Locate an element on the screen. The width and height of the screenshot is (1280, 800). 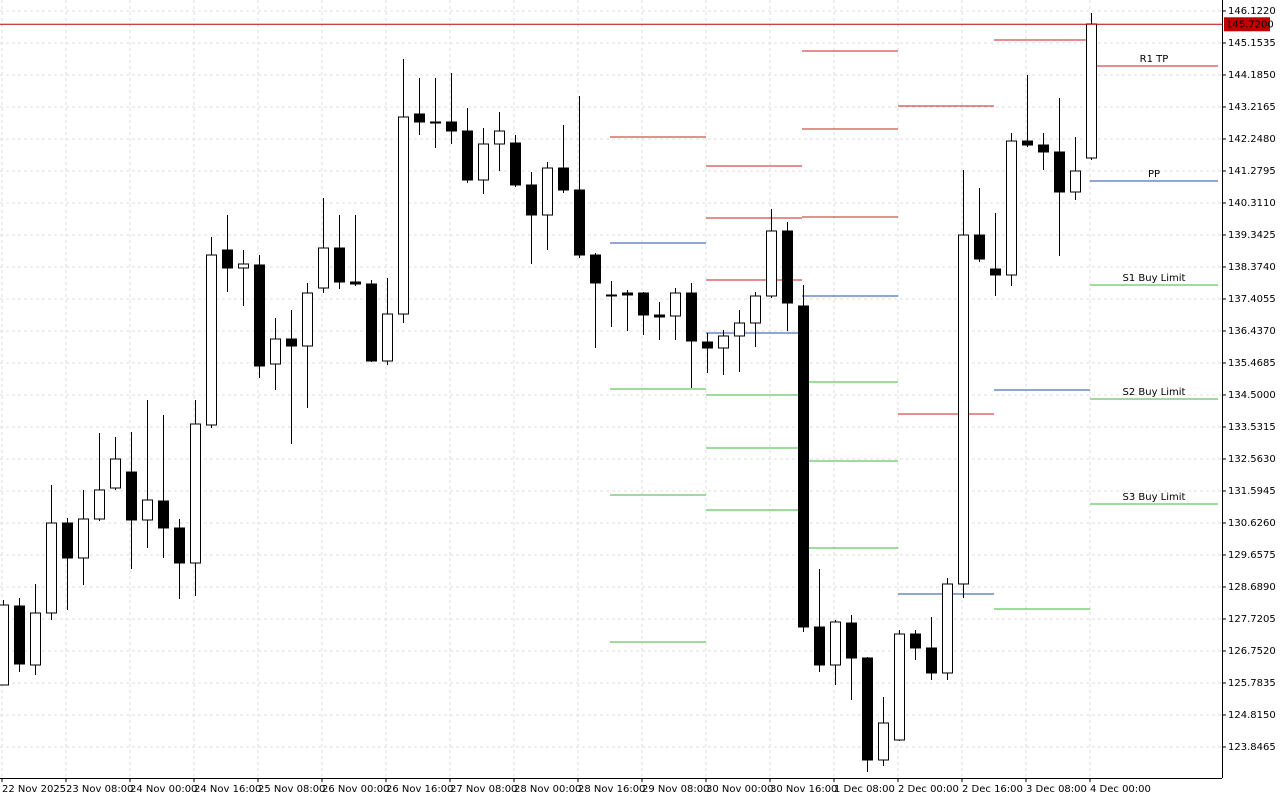
y-tick-label: 134.5000 is located at coordinates (1252, 395).